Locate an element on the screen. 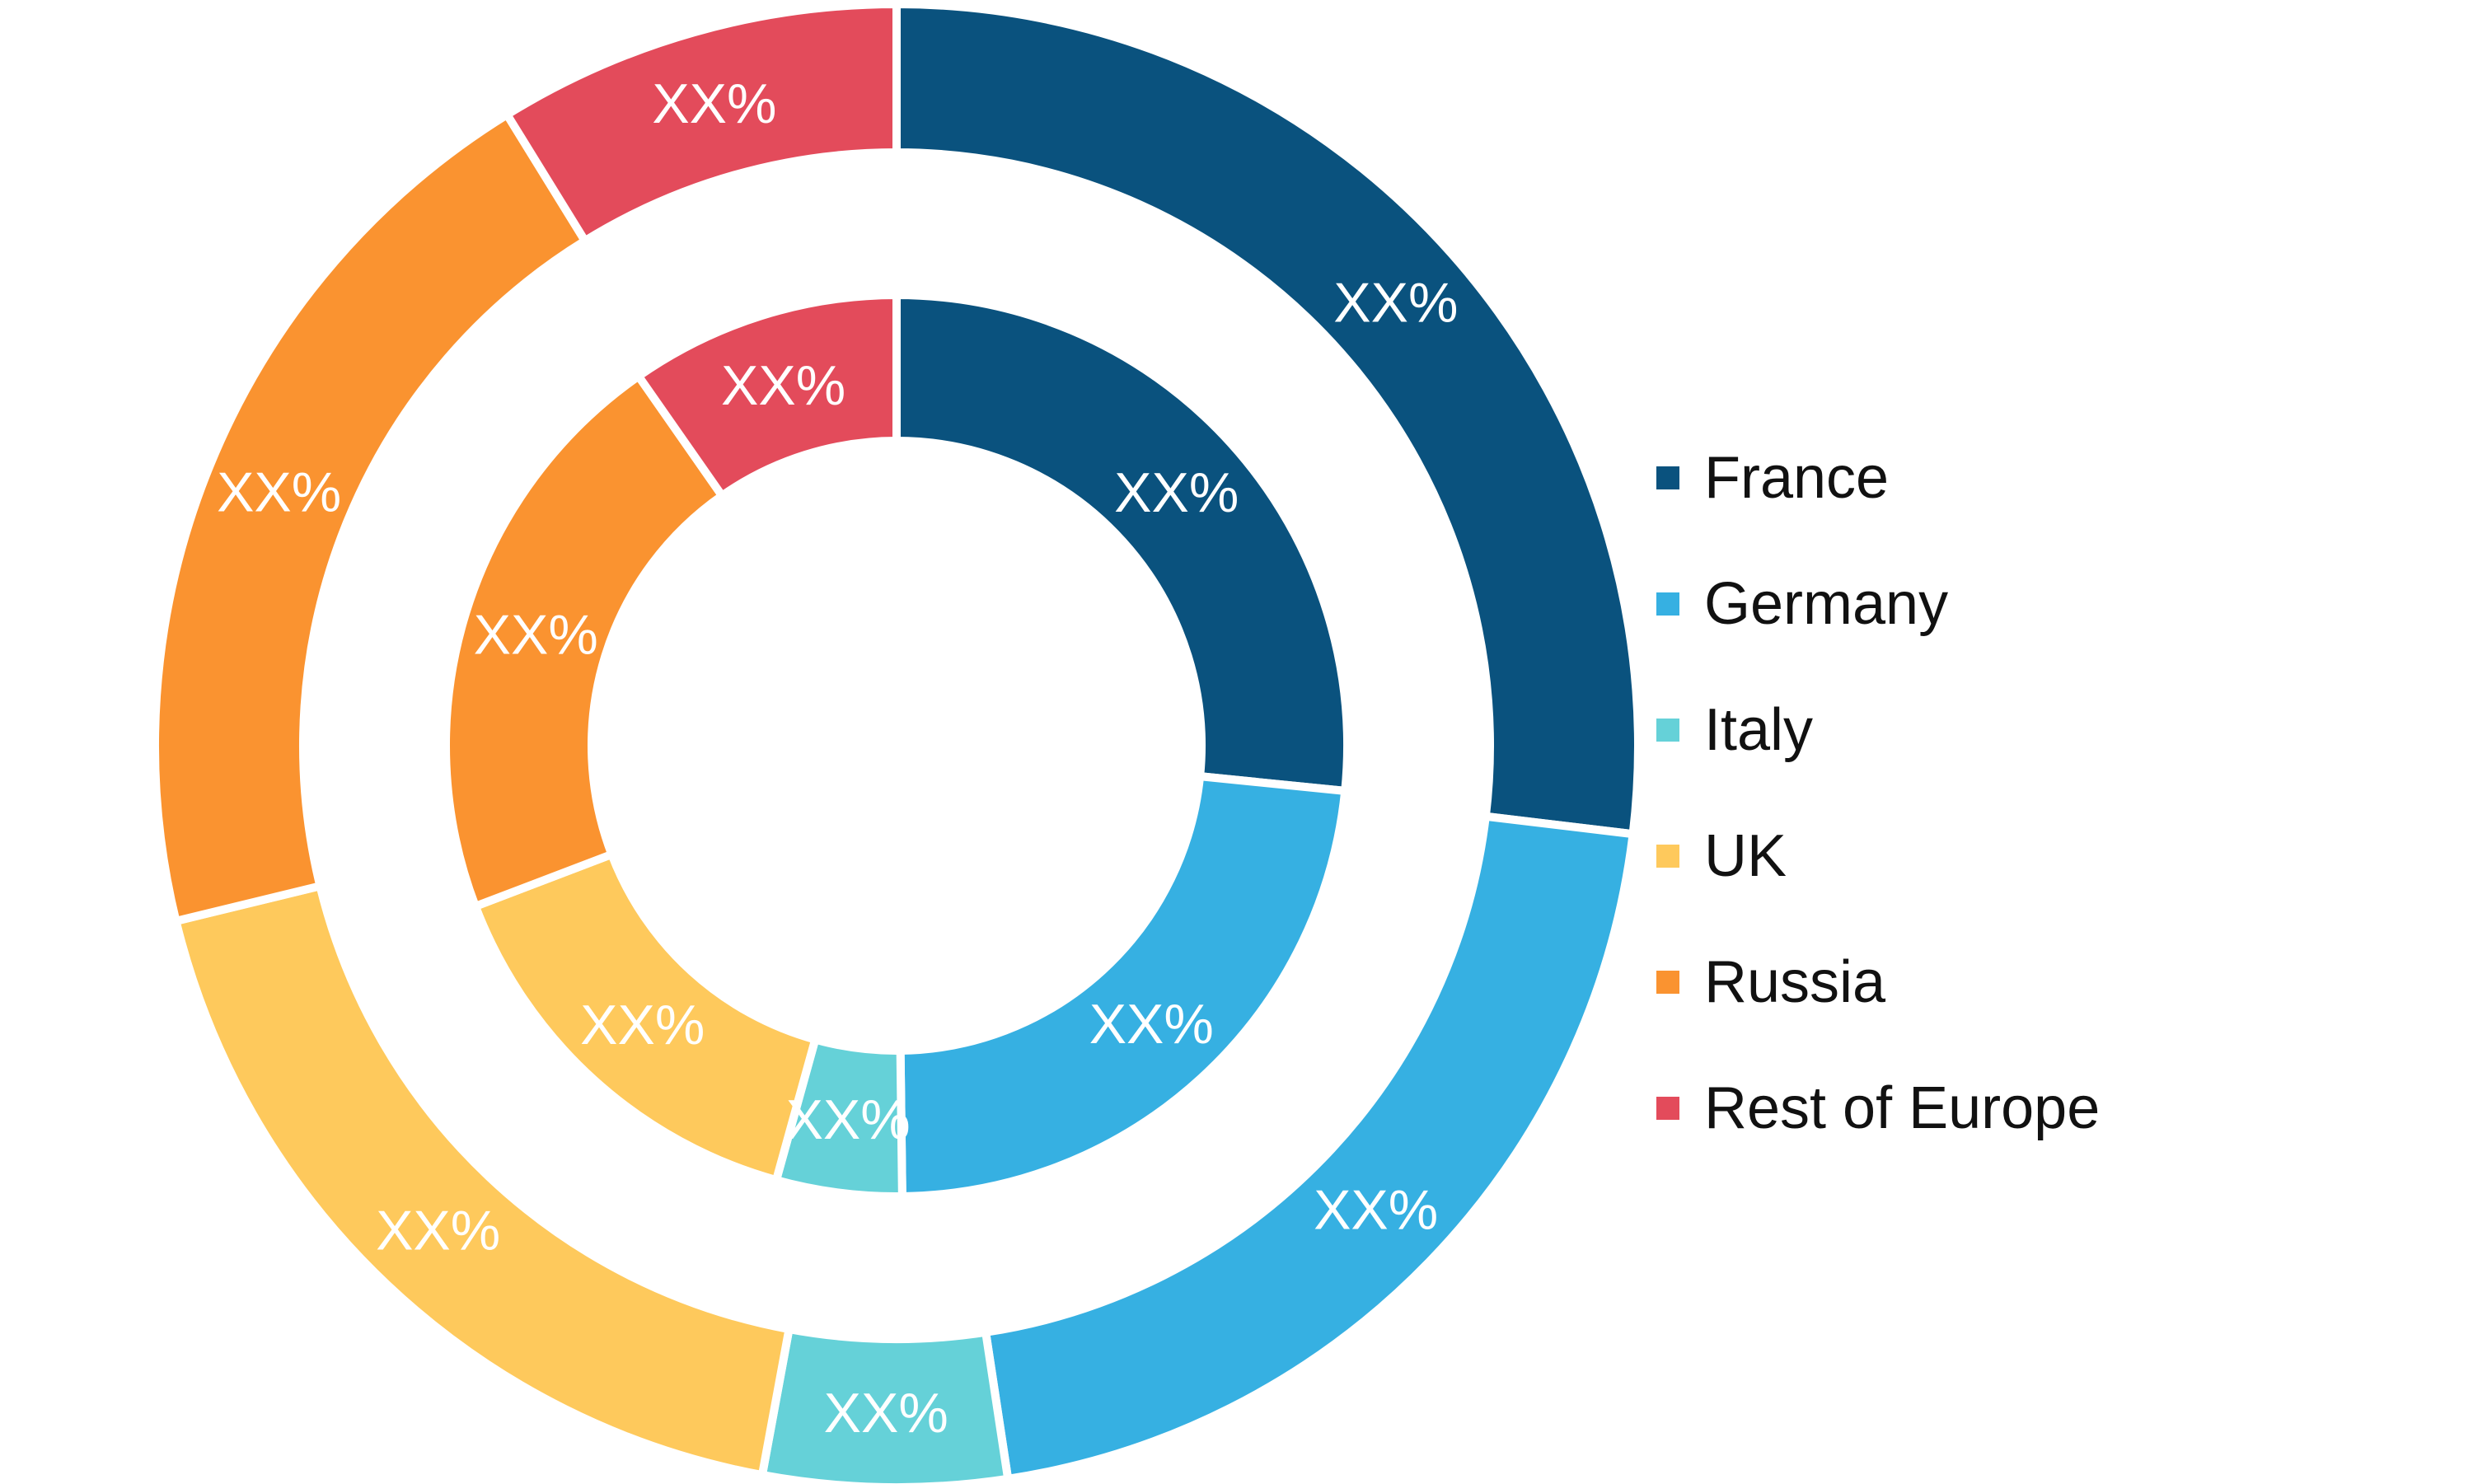 The height and width of the screenshot is (1484, 2473). legend-item-russia: Russia is located at coordinates (1770, 982).